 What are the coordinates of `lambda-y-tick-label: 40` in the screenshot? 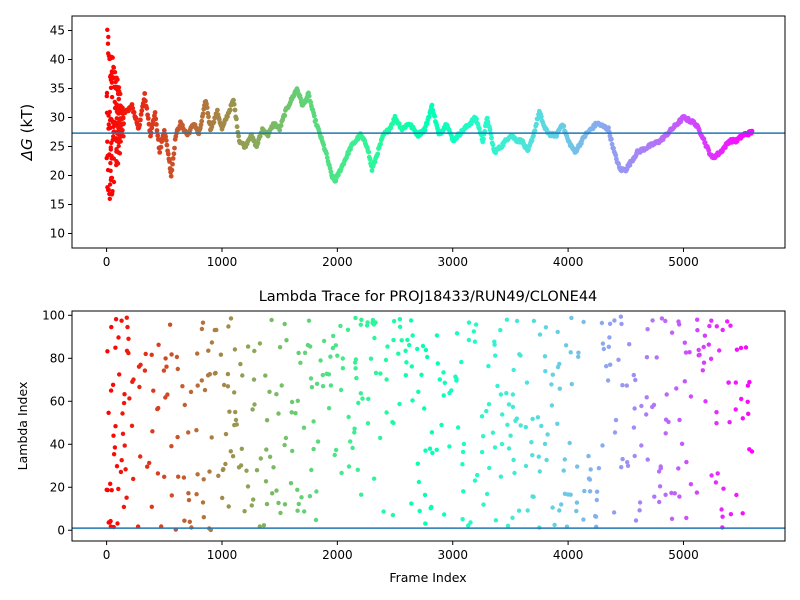 It's located at (57, 444).